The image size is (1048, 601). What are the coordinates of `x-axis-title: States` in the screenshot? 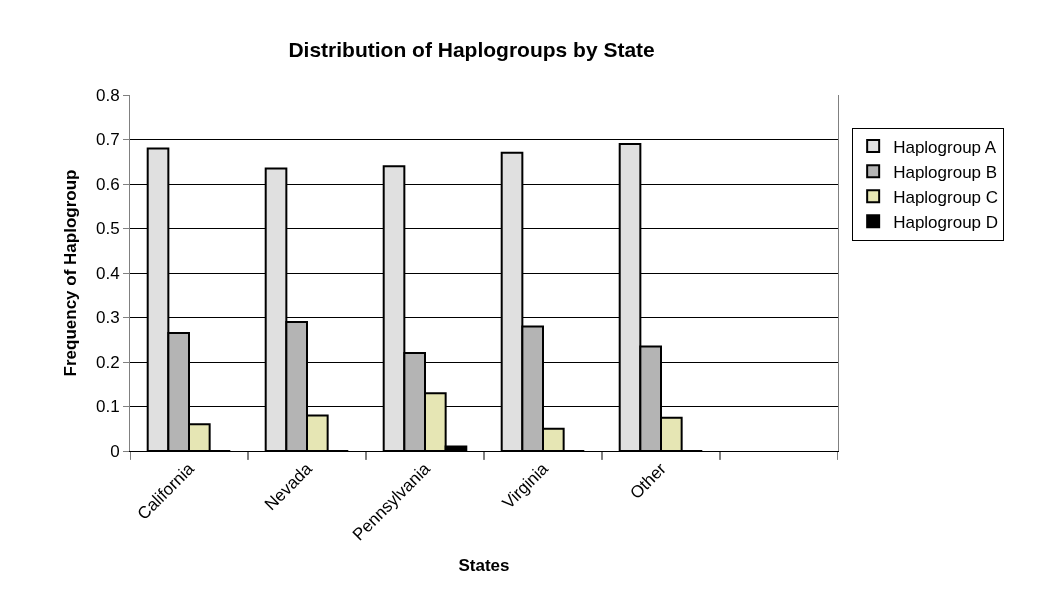 It's located at (484, 565).